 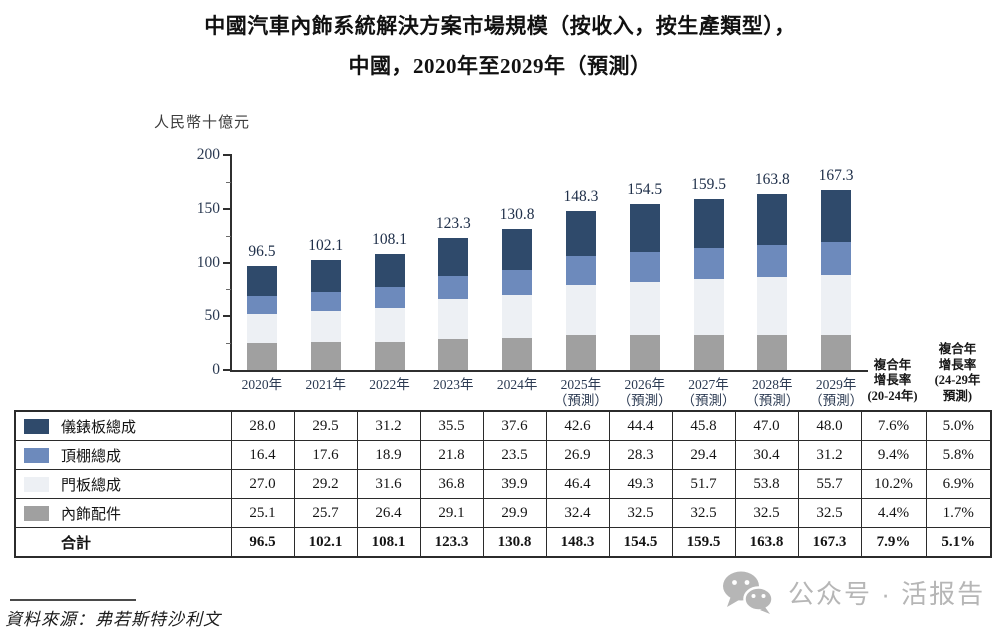 I want to click on value-cell: 21.8, so click(x=451, y=455).